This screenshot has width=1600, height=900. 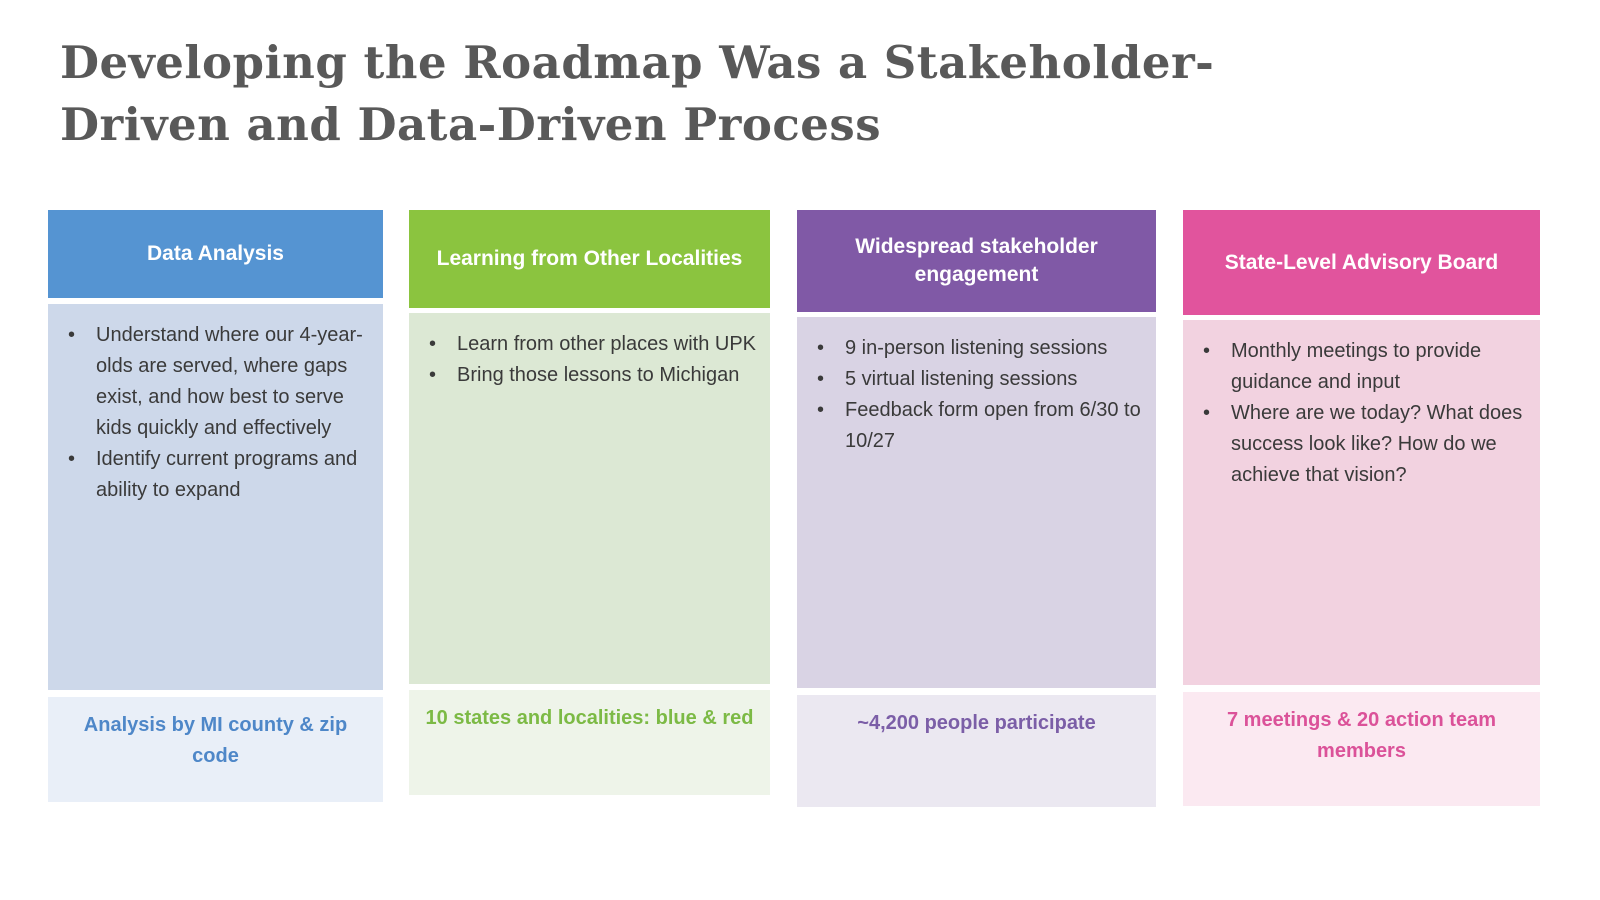 What do you see at coordinates (589, 718) in the screenshot?
I see `column-footer-label: 10 states and localities: blue & red` at bounding box center [589, 718].